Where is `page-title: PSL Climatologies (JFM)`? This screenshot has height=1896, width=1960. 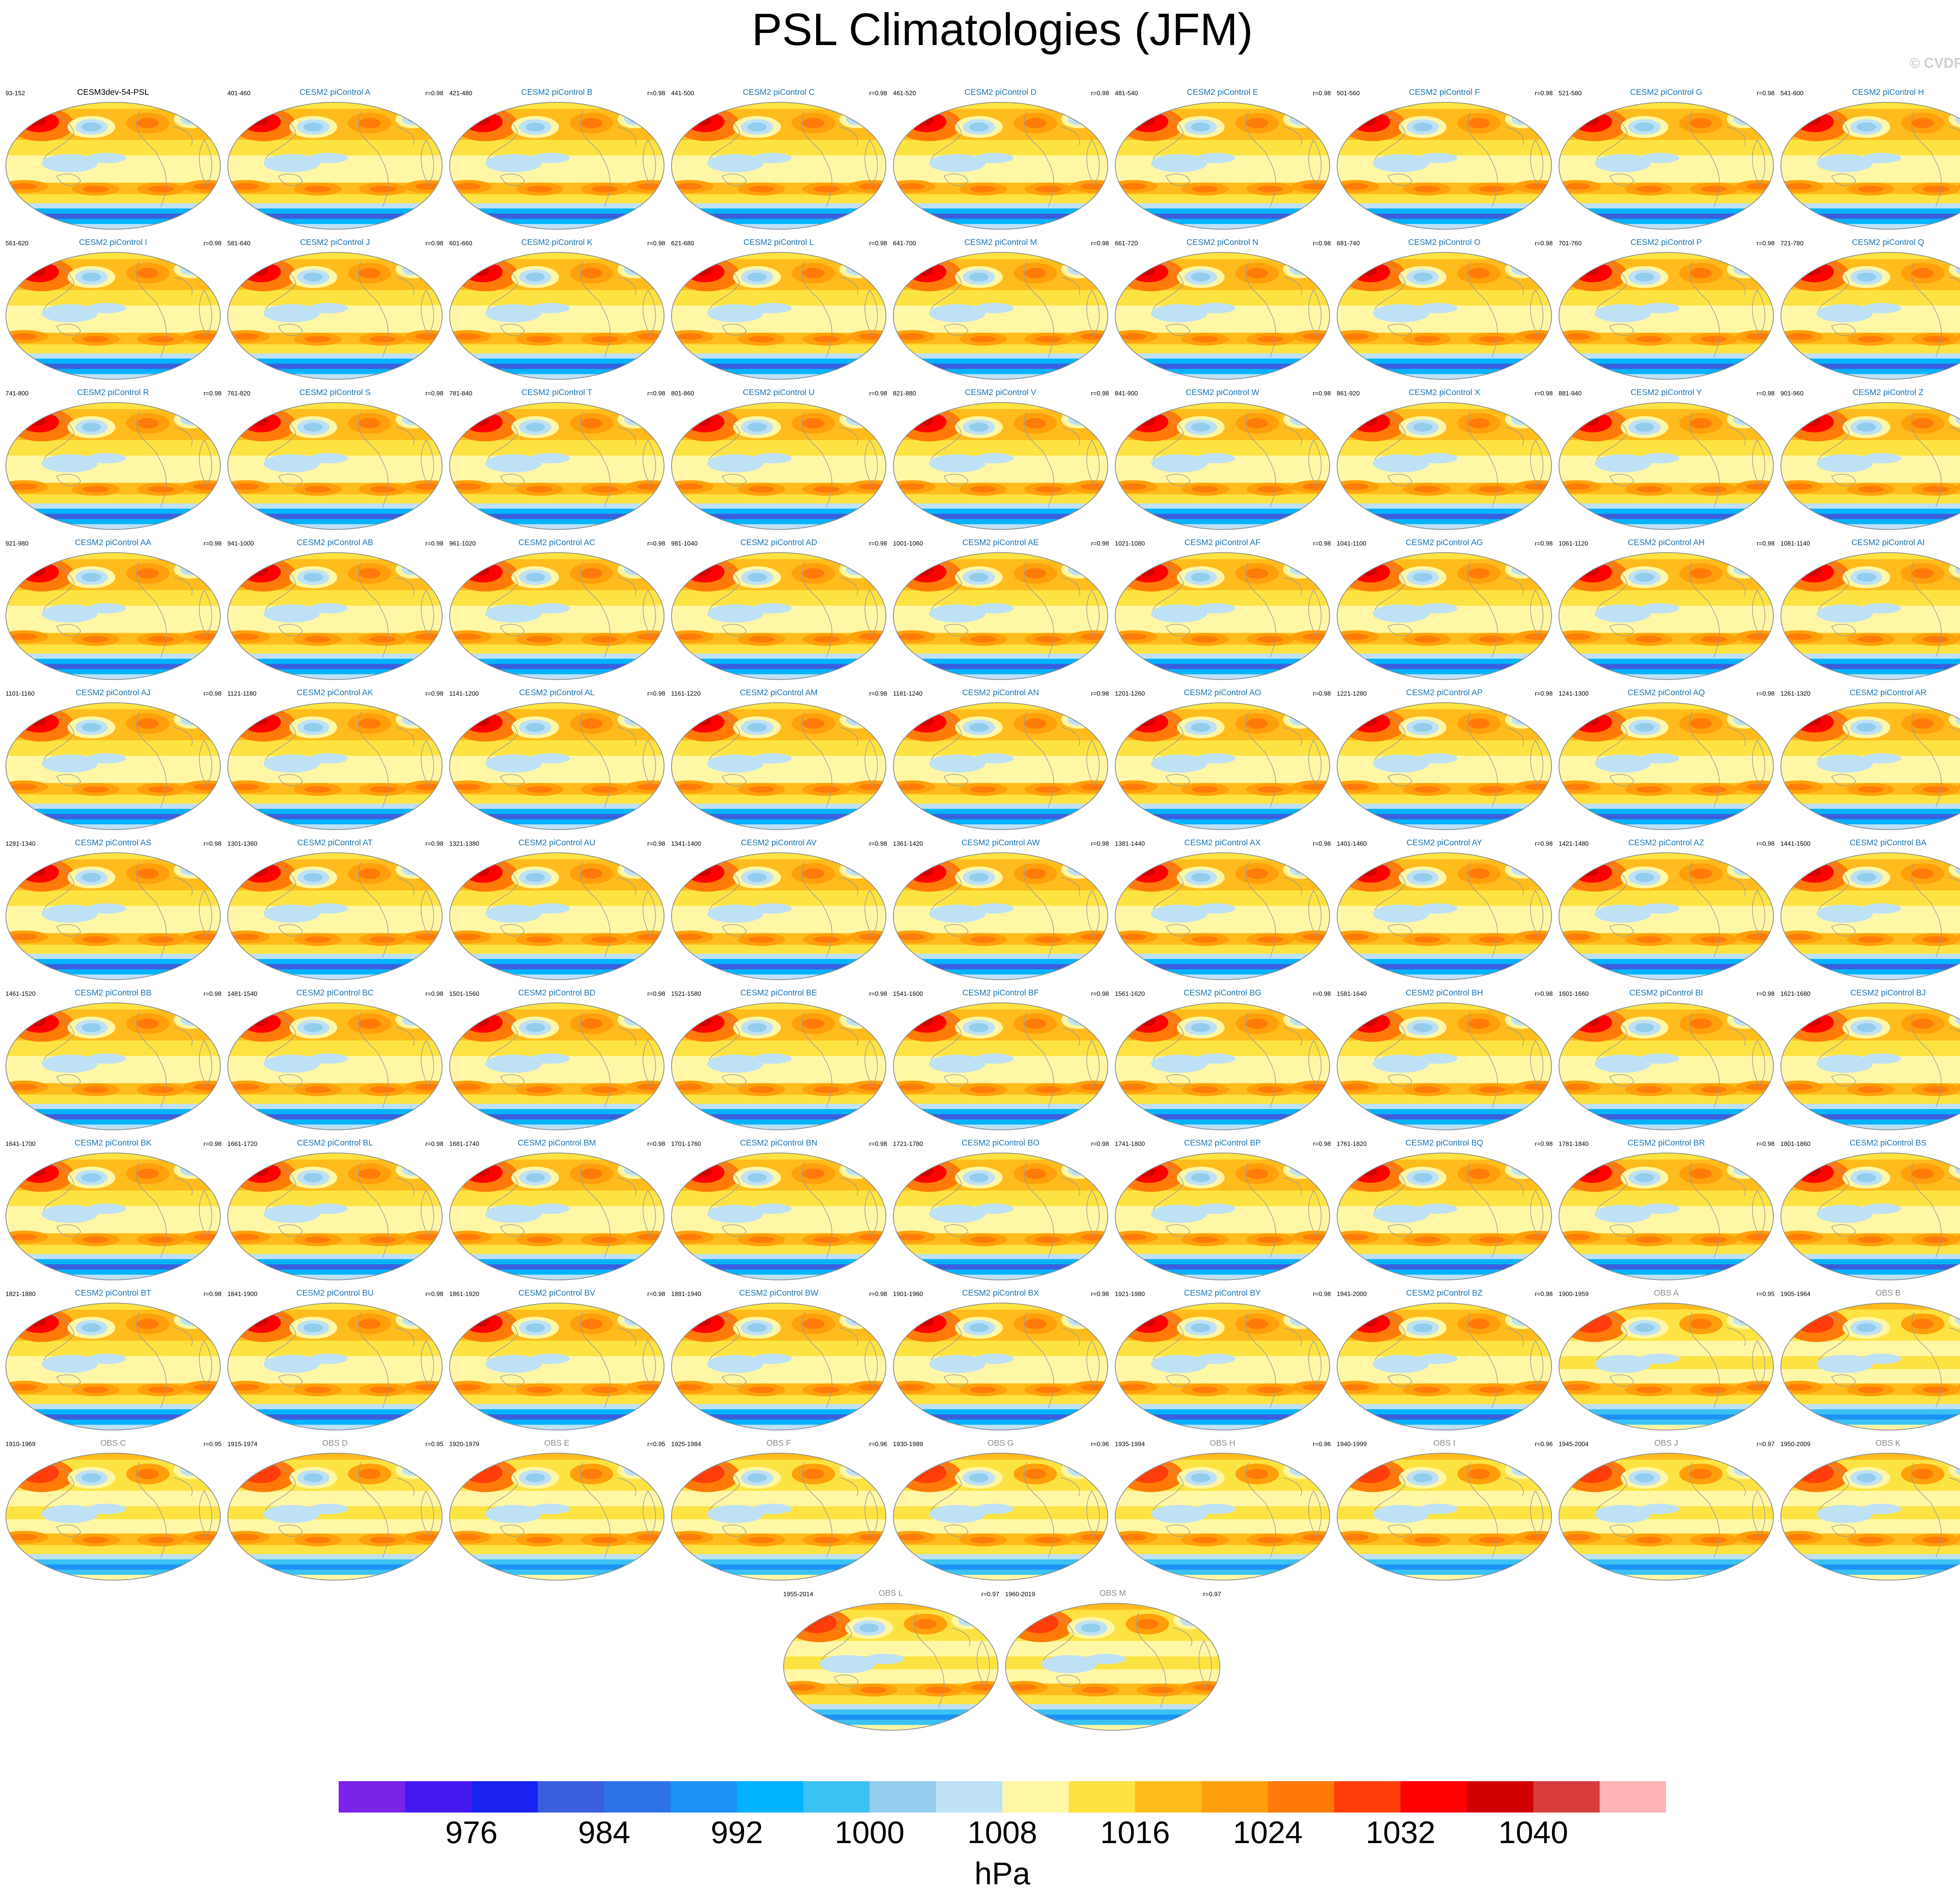 page-title: PSL Climatologies (JFM) is located at coordinates (1002, 29).